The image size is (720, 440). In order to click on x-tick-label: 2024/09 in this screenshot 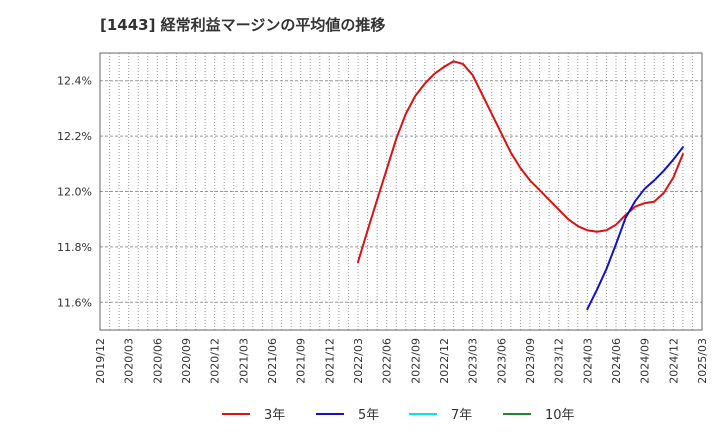, I will do `click(645, 361)`.